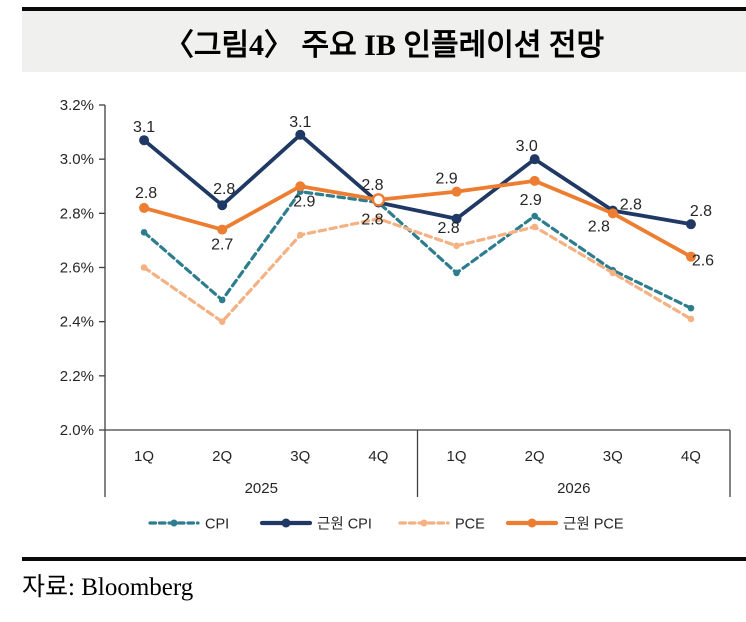 The height and width of the screenshot is (622, 746). What do you see at coordinates (703, 261) in the screenshot?
I see `data-label-근원 PCE: 2.6` at bounding box center [703, 261].